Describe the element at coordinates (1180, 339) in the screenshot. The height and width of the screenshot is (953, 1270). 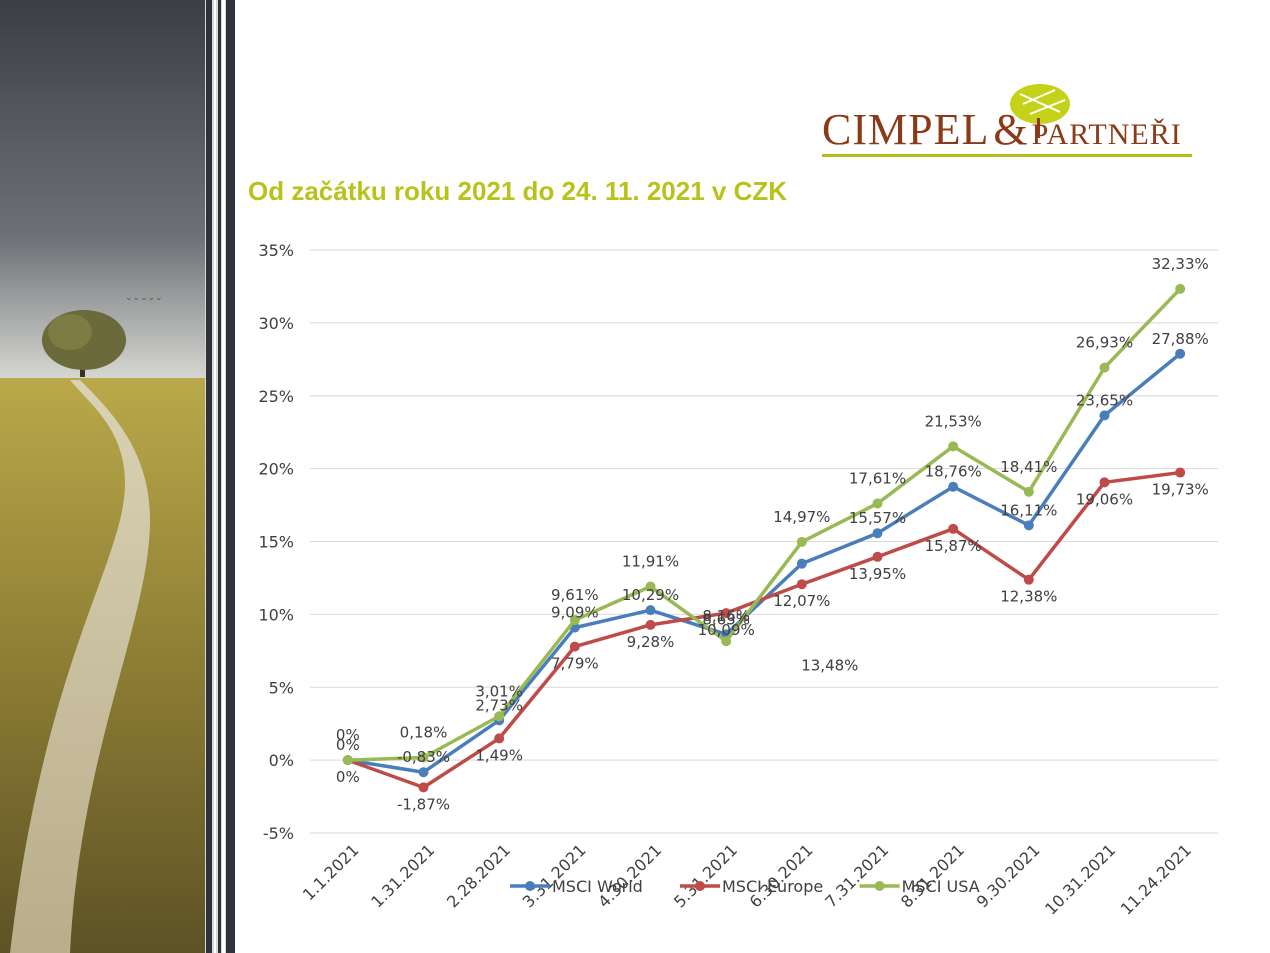
I see `data-label: 27,88%` at that location.